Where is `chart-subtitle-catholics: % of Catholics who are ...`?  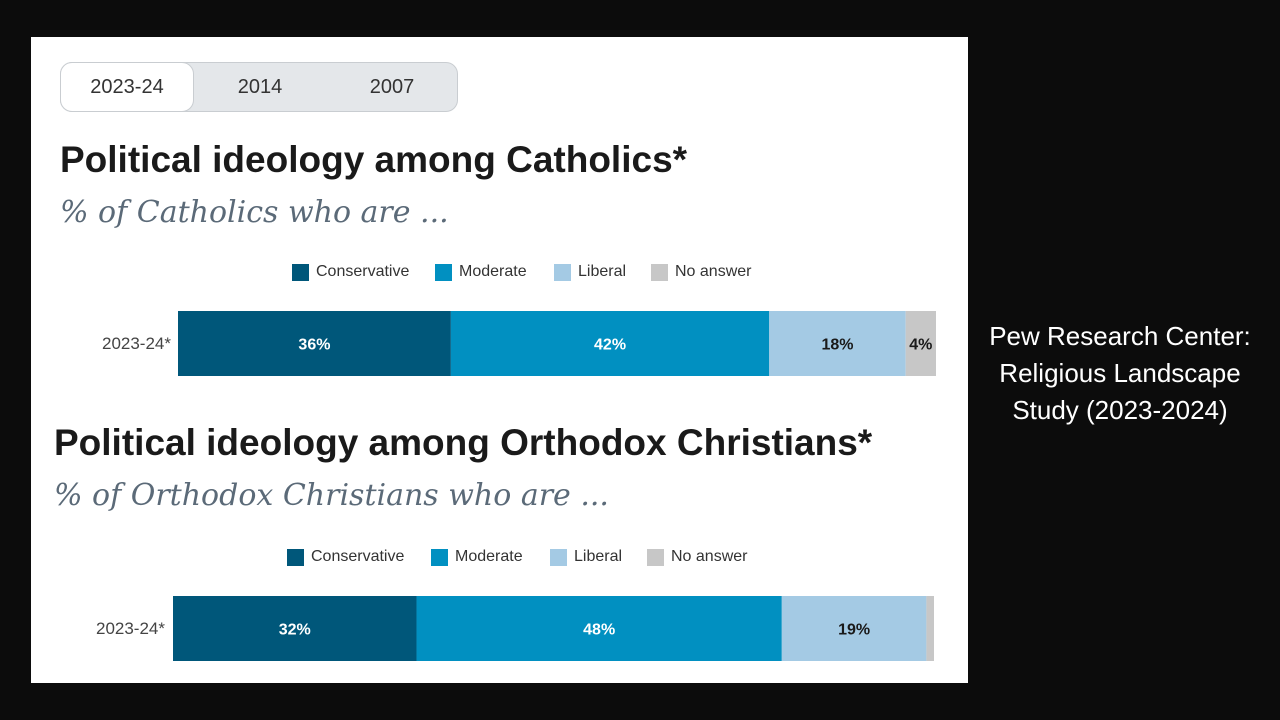 chart-subtitle-catholics: % of Catholics who are ... is located at coordinates (254, 212).